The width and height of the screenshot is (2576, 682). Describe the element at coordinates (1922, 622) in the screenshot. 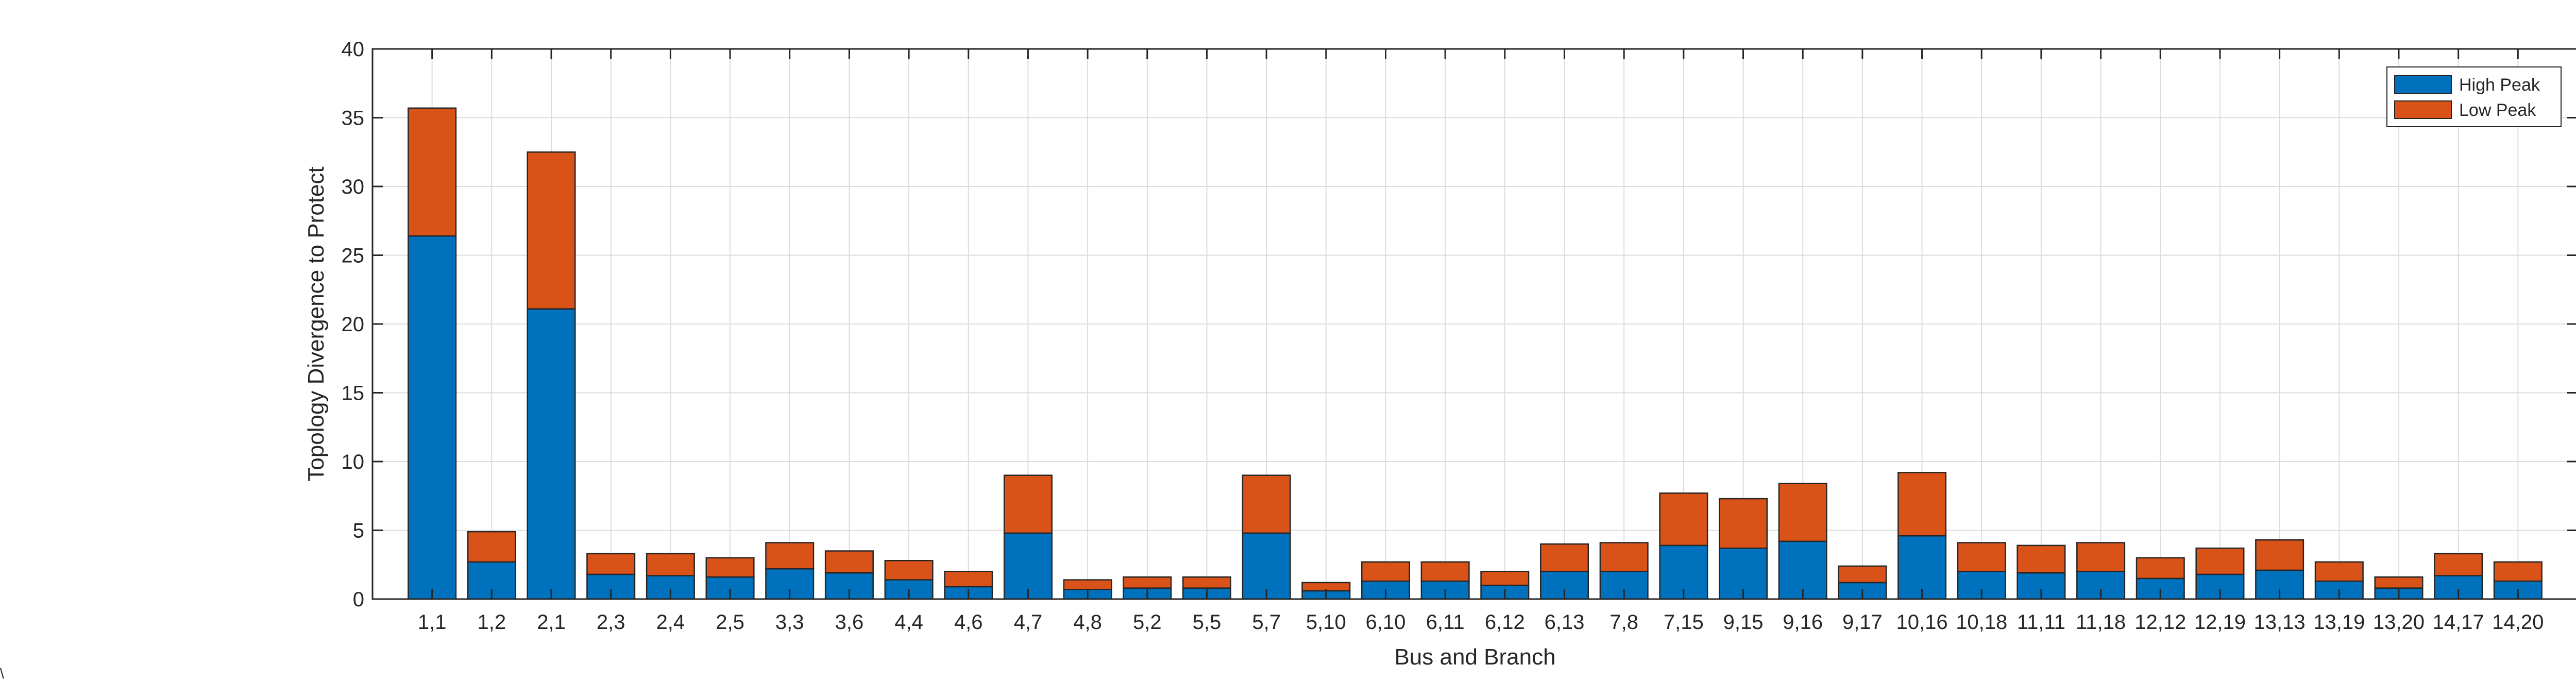

I see `x-tick-label: 10,16` at that location.